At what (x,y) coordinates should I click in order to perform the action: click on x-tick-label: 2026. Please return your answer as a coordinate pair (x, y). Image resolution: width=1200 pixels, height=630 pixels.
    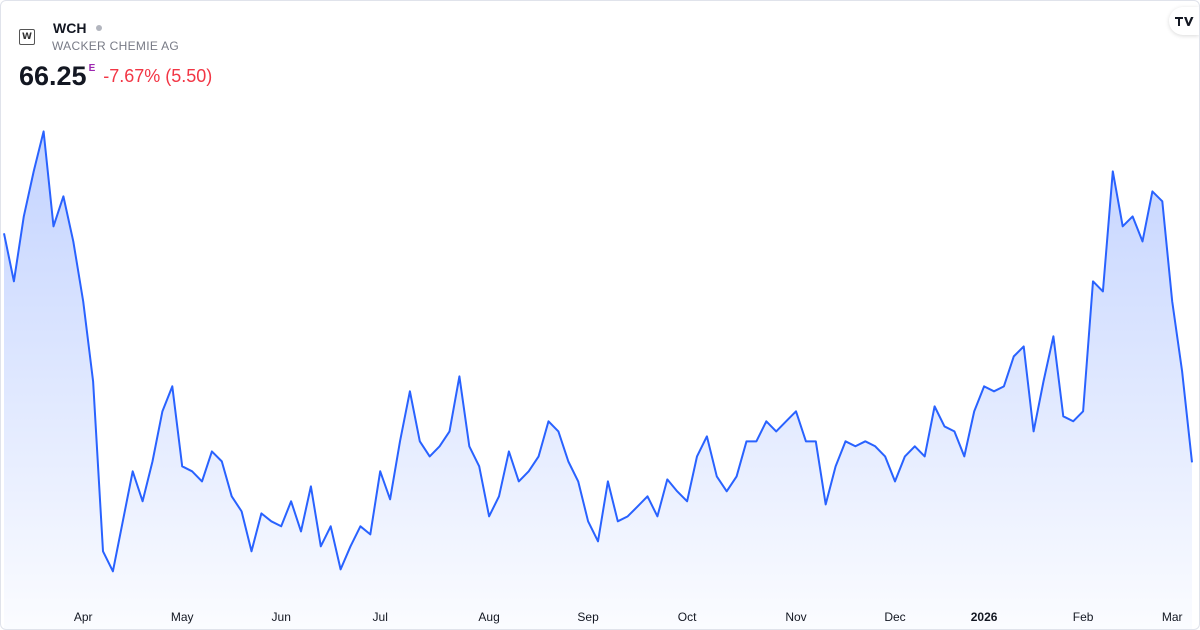
    Looking at the image, I should click on (984, 617).